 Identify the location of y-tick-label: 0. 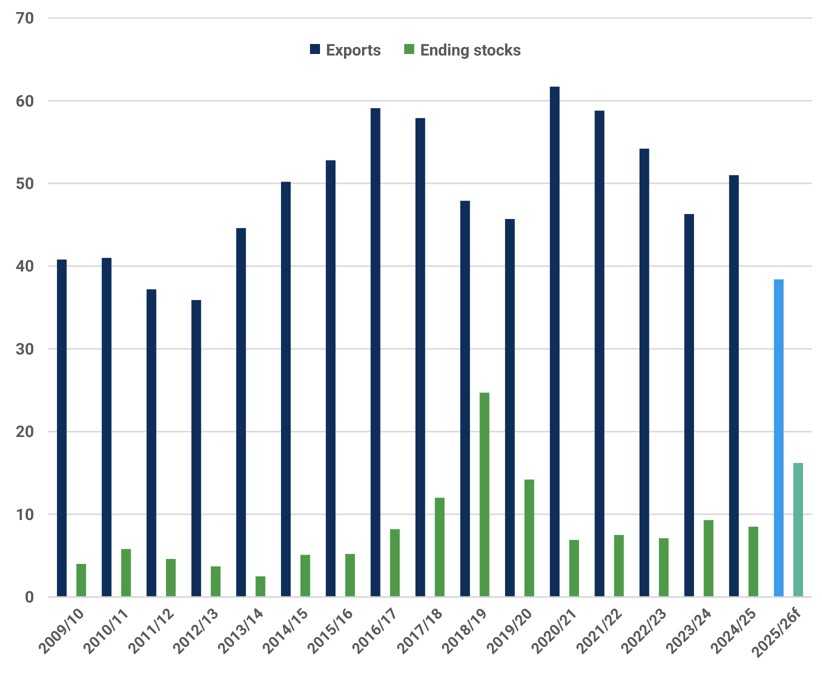
(29, 597).